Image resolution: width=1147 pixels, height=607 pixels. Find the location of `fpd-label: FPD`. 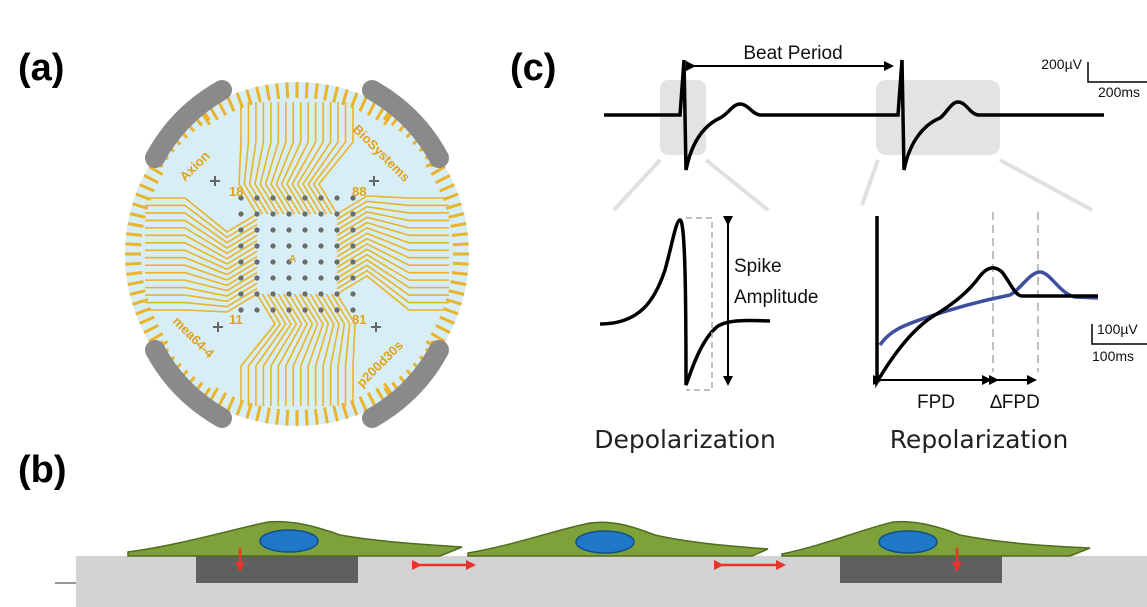

fpd-label: FPD is located at coordinates (936, 402).